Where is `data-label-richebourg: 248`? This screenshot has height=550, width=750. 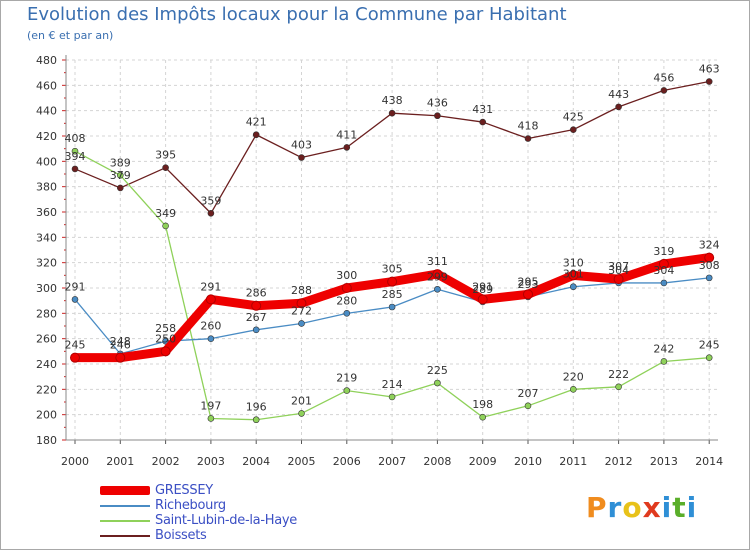 data-label-richebourg: 248 is located at coordinates (120, 341).